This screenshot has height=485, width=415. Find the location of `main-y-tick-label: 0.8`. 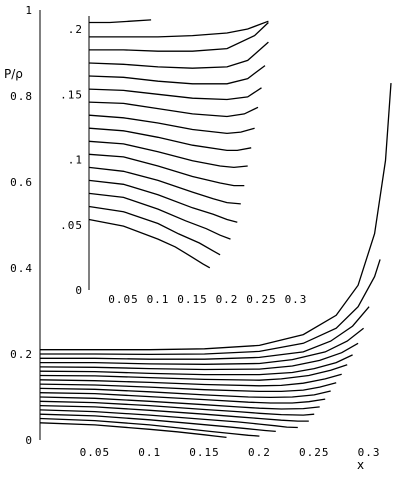

main-y-tick-label: 0.8 is located at coordinates (21, 96).